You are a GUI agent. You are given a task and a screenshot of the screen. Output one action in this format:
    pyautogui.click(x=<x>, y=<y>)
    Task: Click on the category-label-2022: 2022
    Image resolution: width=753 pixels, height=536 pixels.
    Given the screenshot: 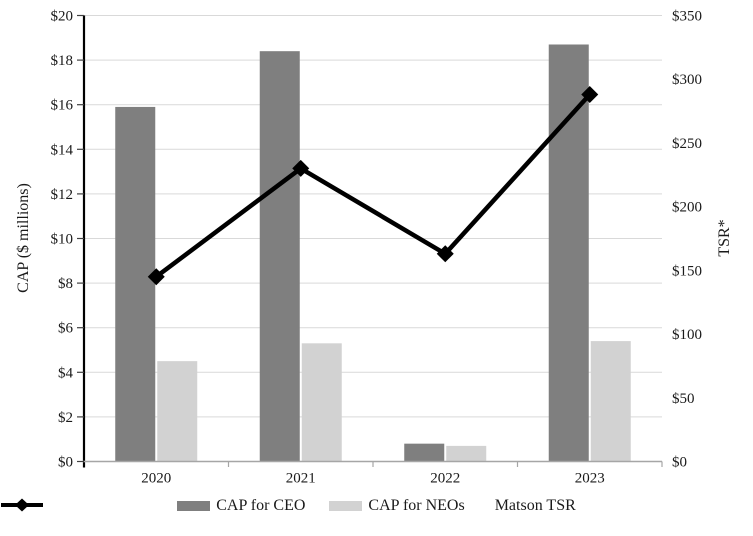 What is the action you would take?
    pyautogui.click(x=445, y=479)
    